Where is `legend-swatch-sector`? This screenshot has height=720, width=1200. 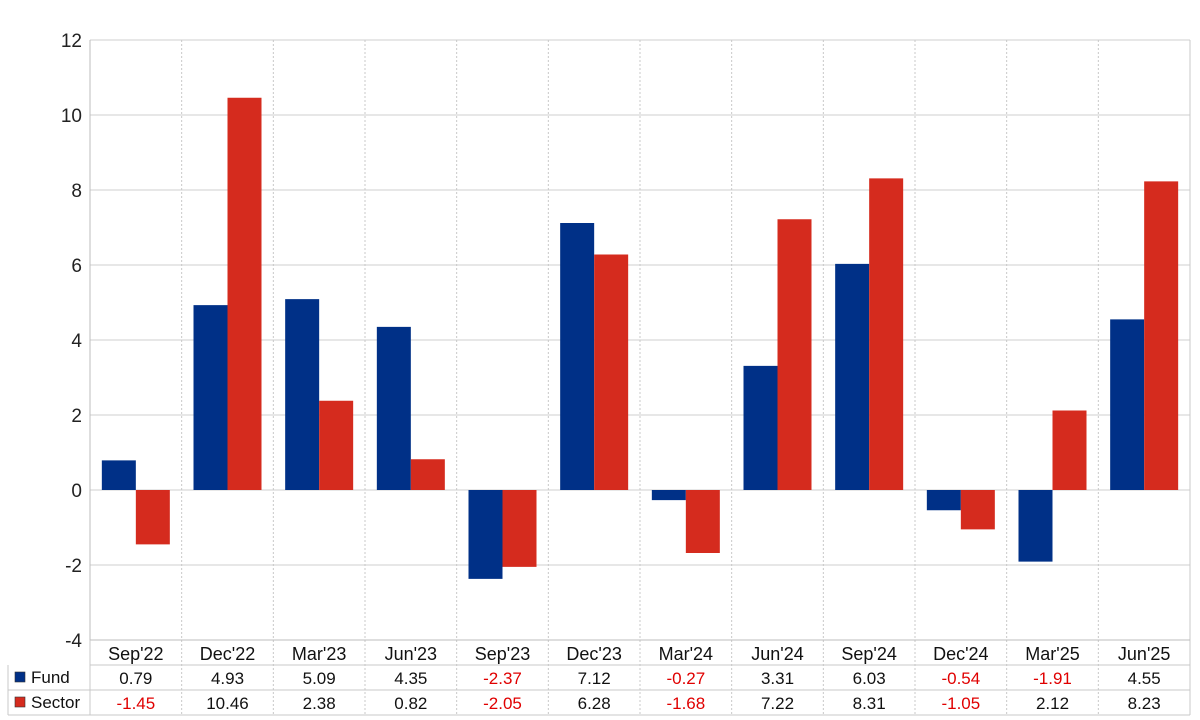
legend-swatch-sector is located at coordinates (20, 702).